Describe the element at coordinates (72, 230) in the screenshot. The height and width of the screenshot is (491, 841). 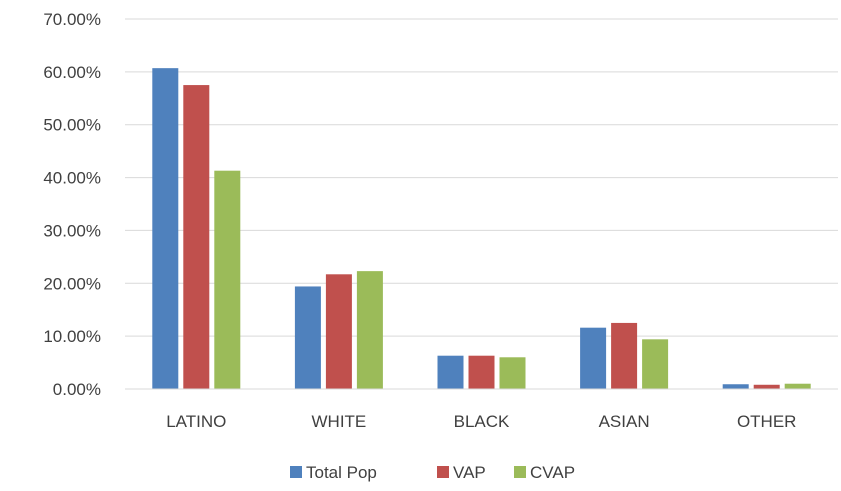
I see `y-tick-label: 30.00%` at that location.